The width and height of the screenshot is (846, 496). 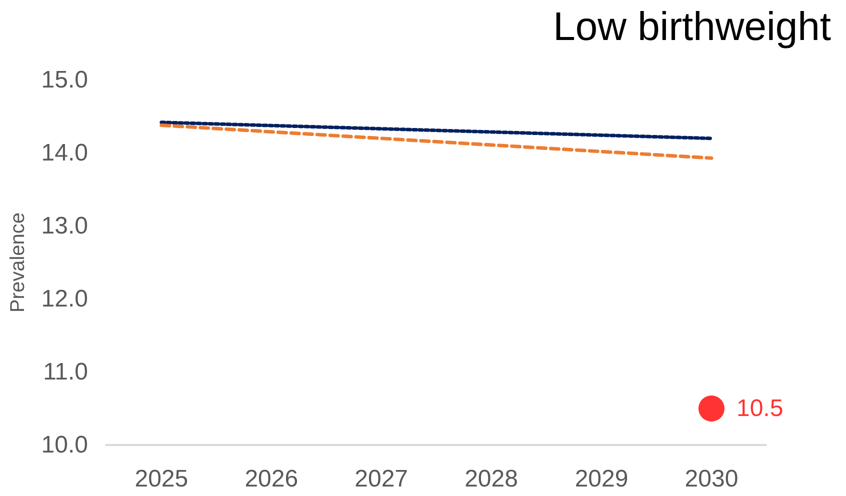 I want to click on x-tick-label: 2029, so click(x=601, y=479).